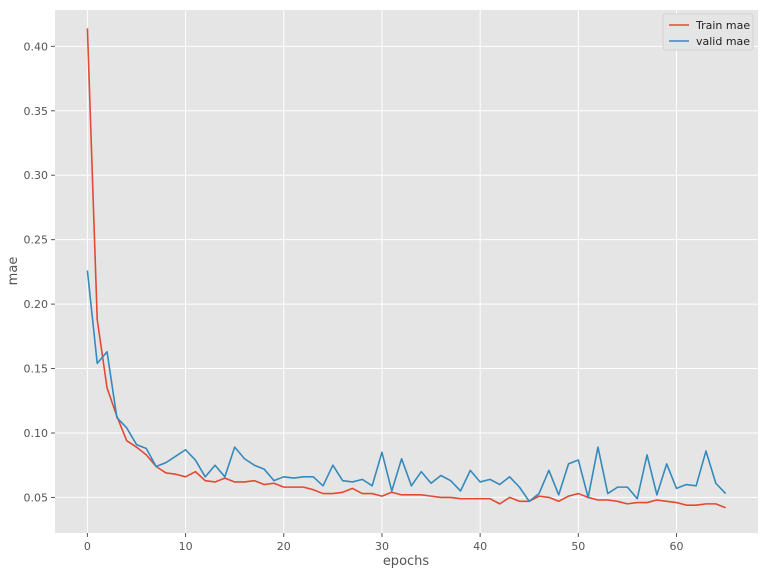 The height and width of the screenshot is (575, 768). I want to click on x-axis-ticks: 0 10 20 30 40 50 60, so click(384, 543).